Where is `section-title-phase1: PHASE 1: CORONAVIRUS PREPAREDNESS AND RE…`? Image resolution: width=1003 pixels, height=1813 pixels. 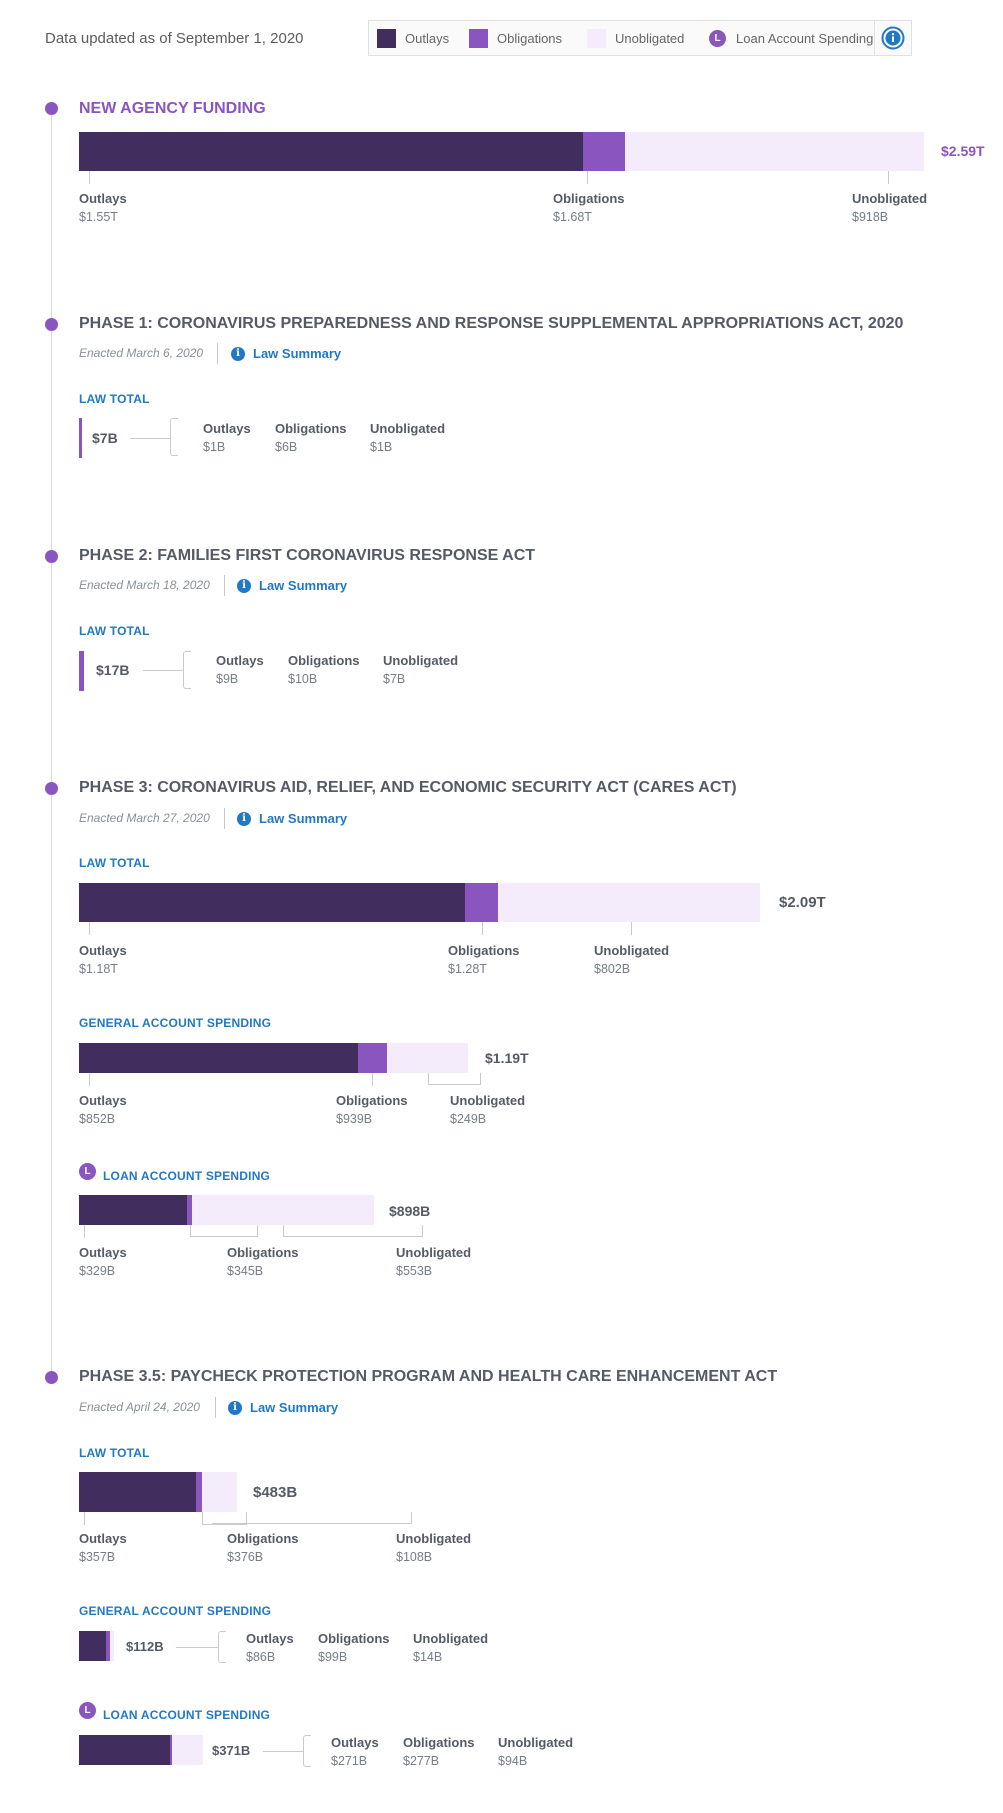
section-title-phase1: PHASE 1: CORONAVIRUS PREPAREDNESS AND RE… is located at coordinates (491, 323).